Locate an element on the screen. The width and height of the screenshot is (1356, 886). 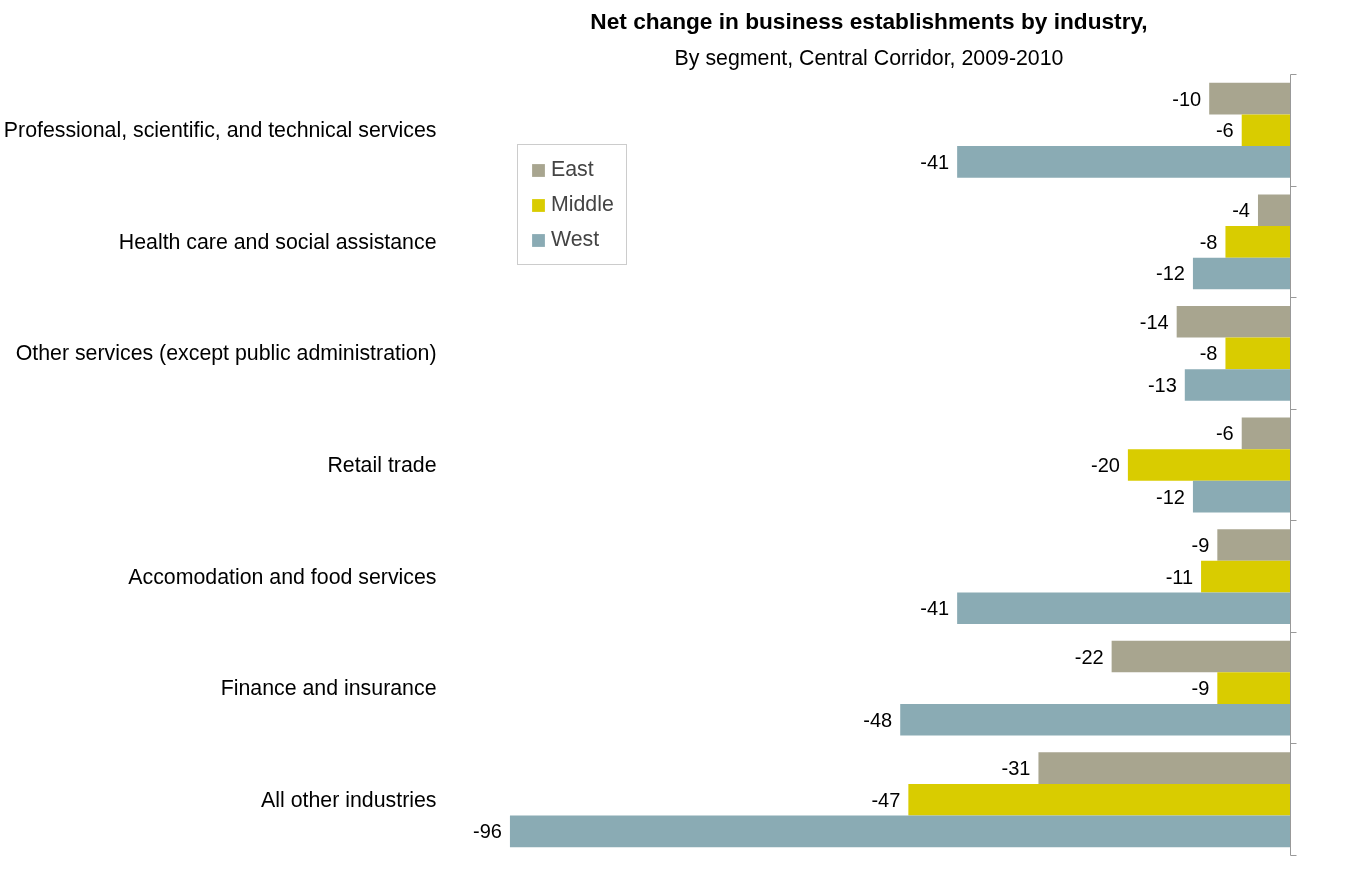
data-label: -22 is located at coordinates (1089, 656).